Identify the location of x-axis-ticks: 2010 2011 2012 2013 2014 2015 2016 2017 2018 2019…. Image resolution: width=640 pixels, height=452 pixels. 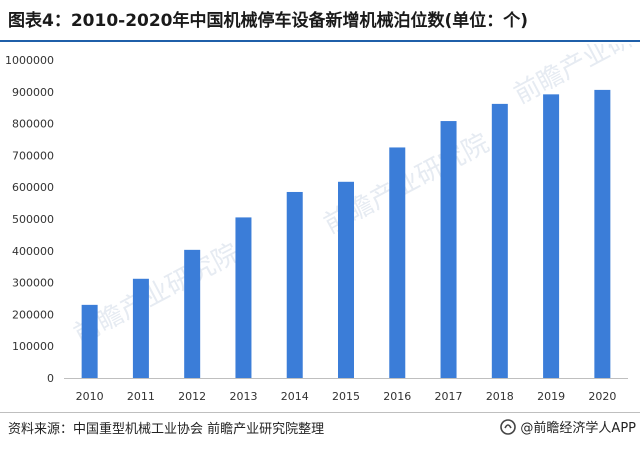
(346, 396).